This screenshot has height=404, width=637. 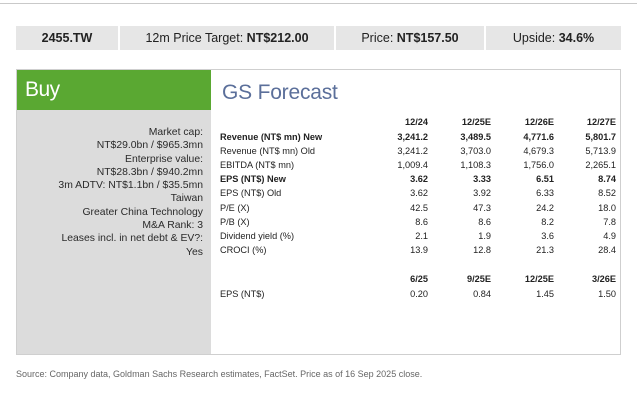 I want to click on cell: 13.9, so click(x=419, y=249).